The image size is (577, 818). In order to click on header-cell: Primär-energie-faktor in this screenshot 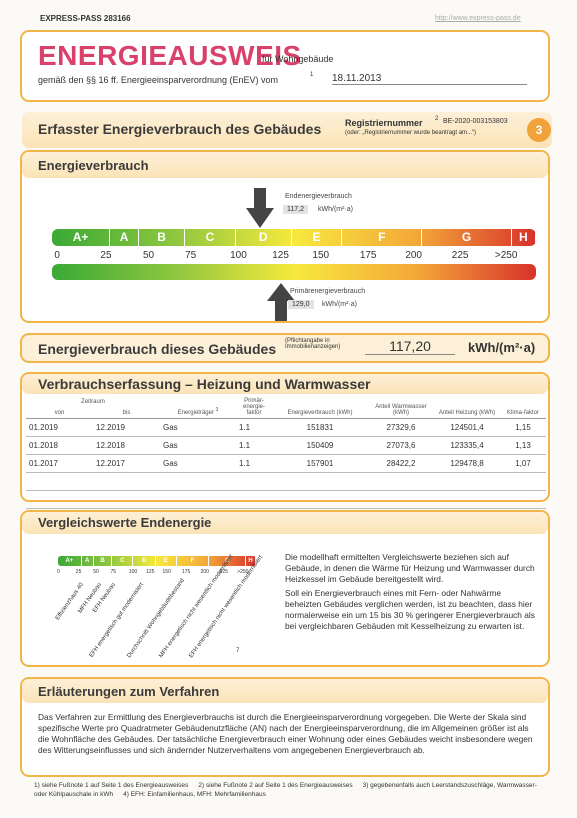, I will do `click(254, 407)`.